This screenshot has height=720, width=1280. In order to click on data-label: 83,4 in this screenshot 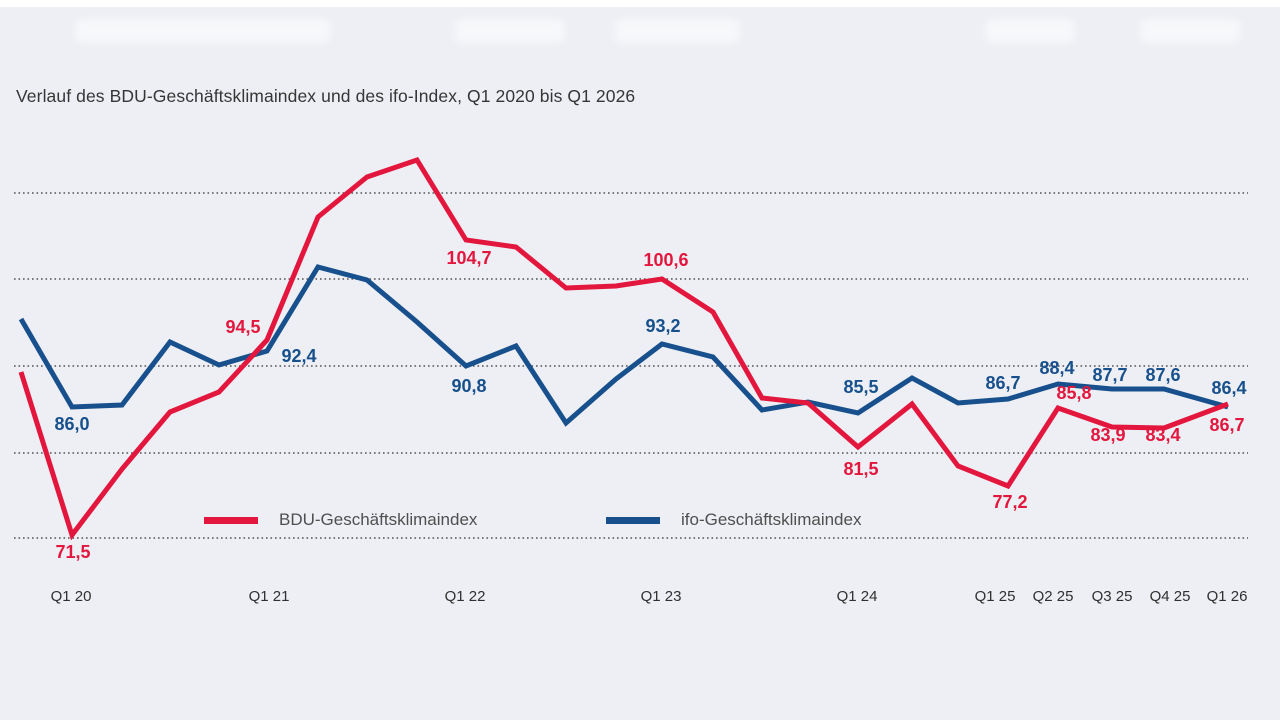, I will do `click(1162, 435)`.